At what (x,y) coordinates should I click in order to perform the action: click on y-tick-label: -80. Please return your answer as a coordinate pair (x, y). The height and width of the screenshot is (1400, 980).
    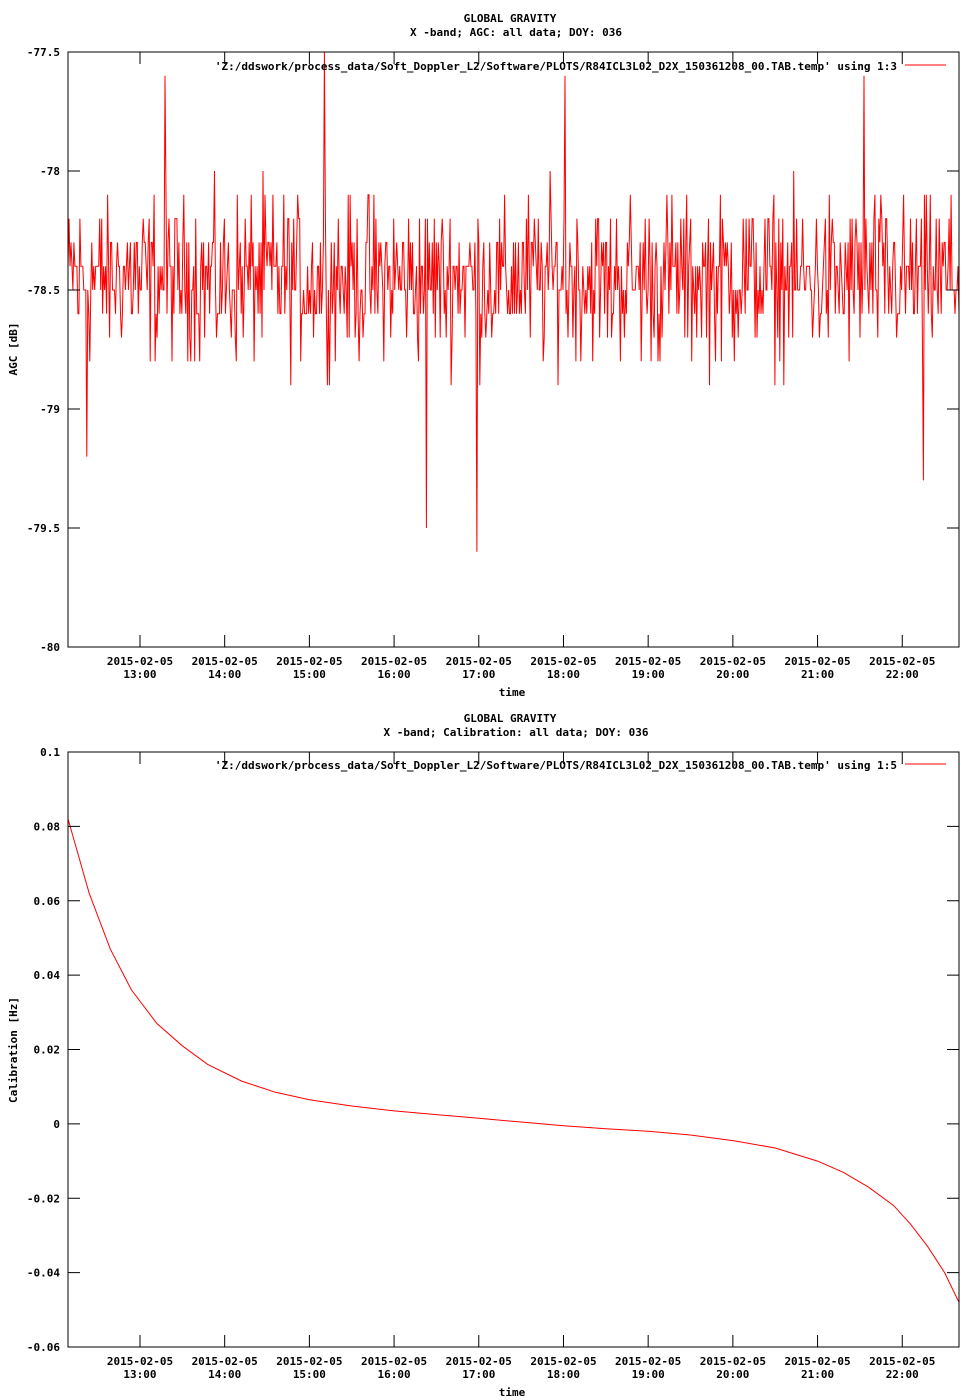
    Looking at the image, I should click on (50, 647).